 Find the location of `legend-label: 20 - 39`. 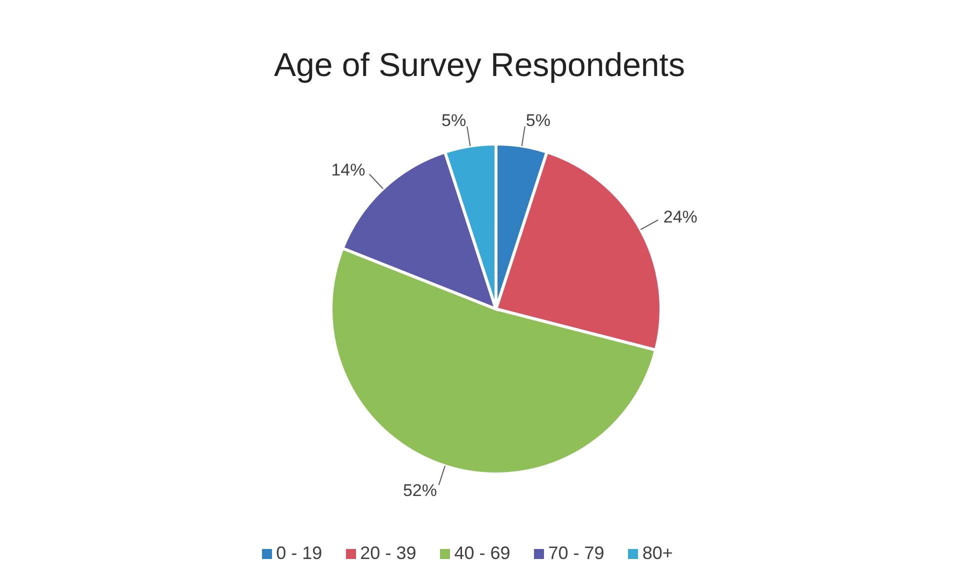

legend-label: 20 - 39 is located at coordinates (388, 553).